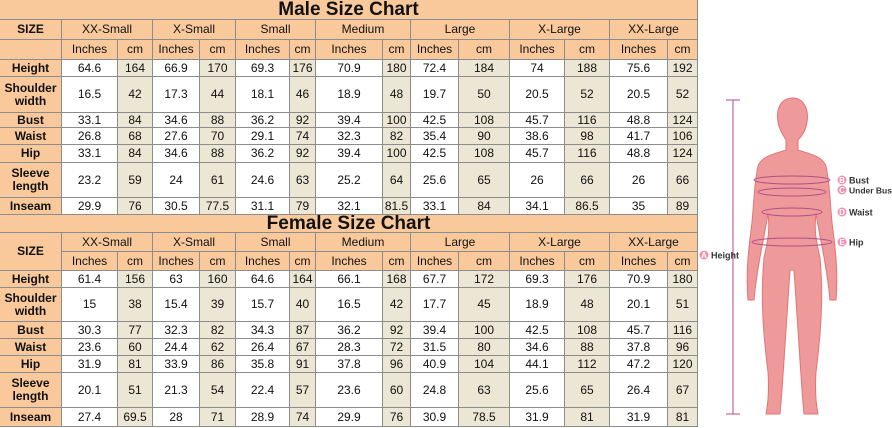 The width and height of the screenshot is (892, 428). Describe the element at coordinates (537, 364) in the screenshot. I see `measure-value: 44.1` at that location.